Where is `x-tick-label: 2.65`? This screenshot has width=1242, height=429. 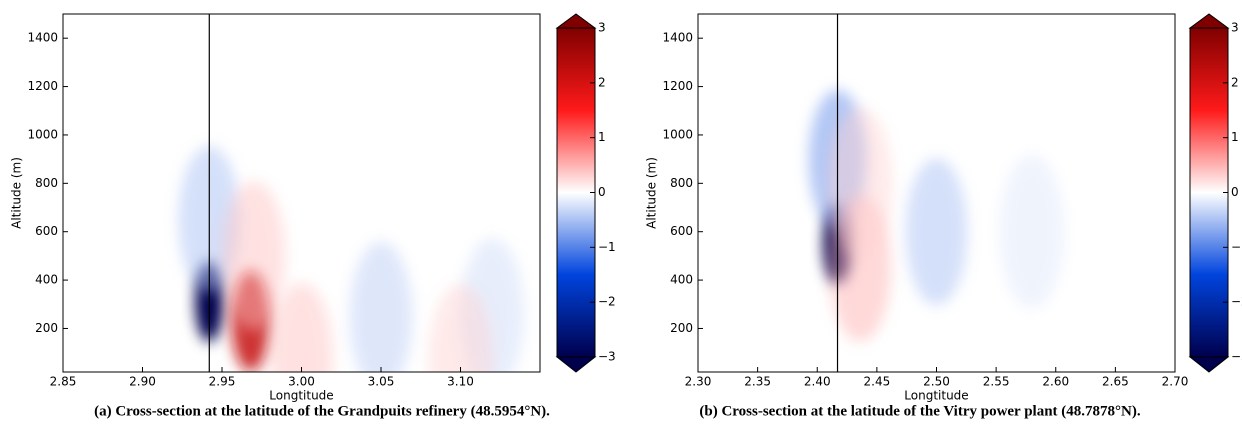 x-tick-label: 2.65 is located at coordinates (1115, 382).